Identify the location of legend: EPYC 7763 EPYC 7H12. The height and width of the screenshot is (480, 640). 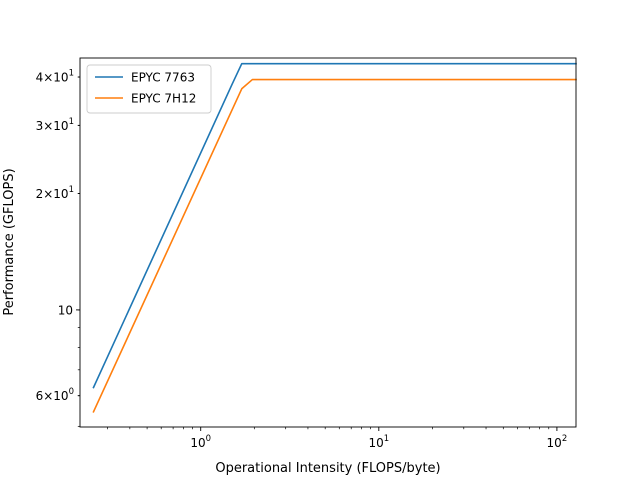
(149, 89).